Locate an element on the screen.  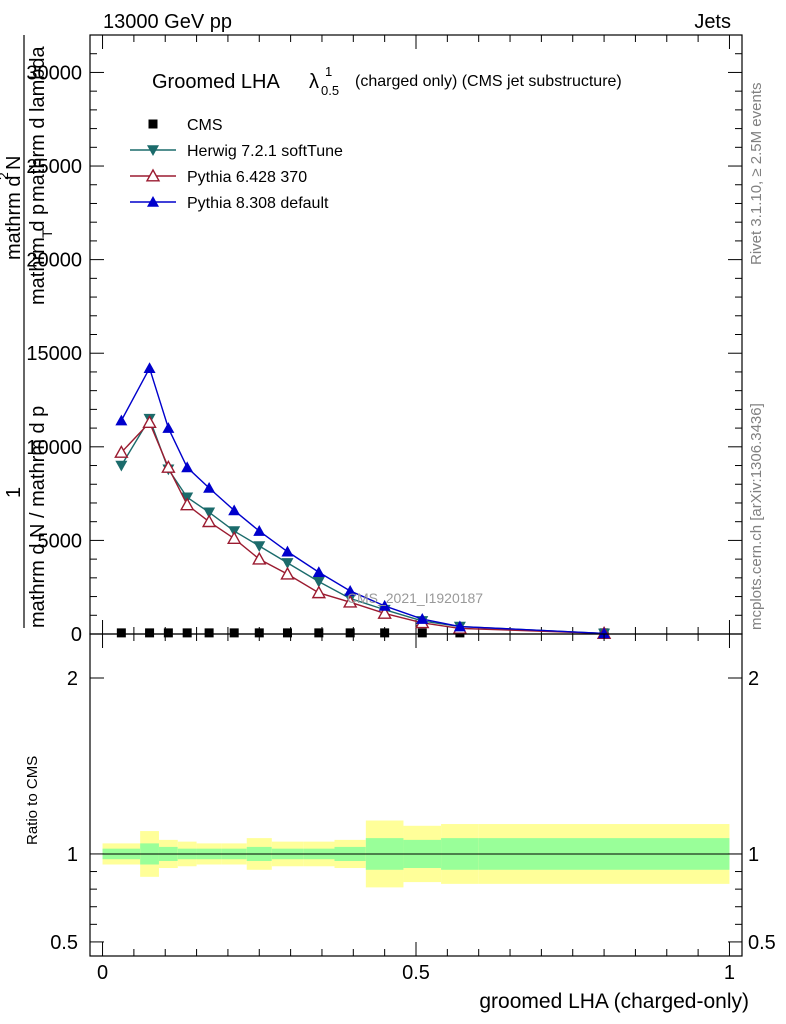
ylabel-one: 1 is located at coordinates (14, 492).